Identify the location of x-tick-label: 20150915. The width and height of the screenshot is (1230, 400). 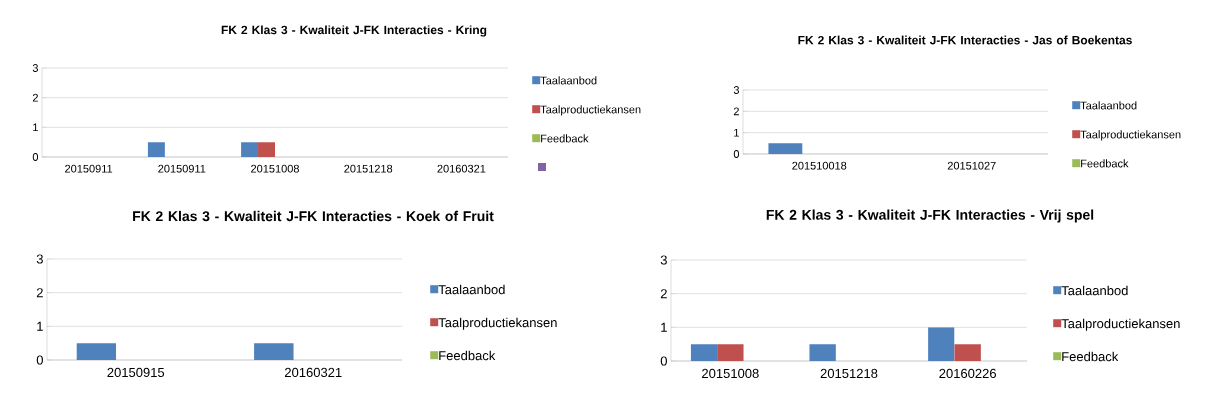
(136, 372).